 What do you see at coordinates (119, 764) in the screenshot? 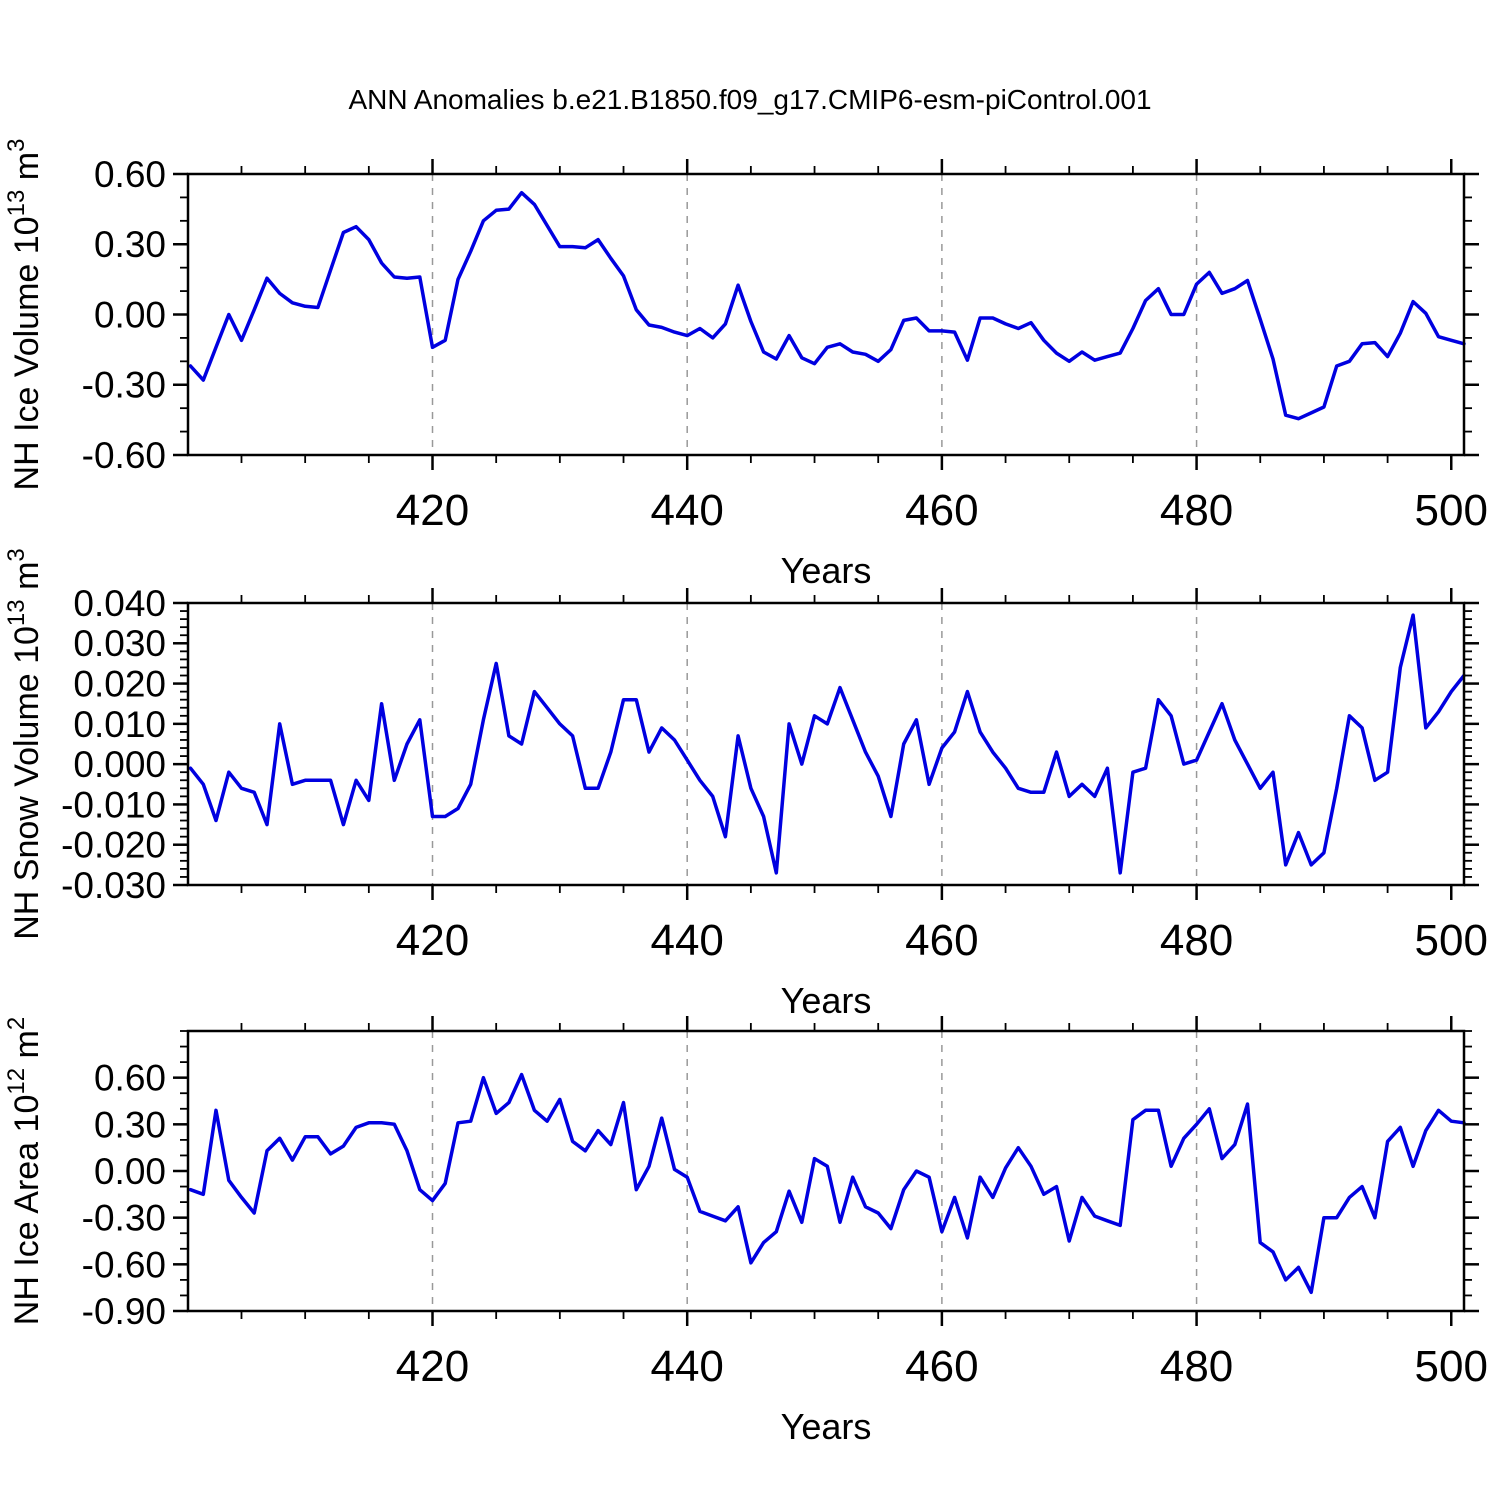
I see `y-tick-label: 0.000` at bounding box center [119, 764].